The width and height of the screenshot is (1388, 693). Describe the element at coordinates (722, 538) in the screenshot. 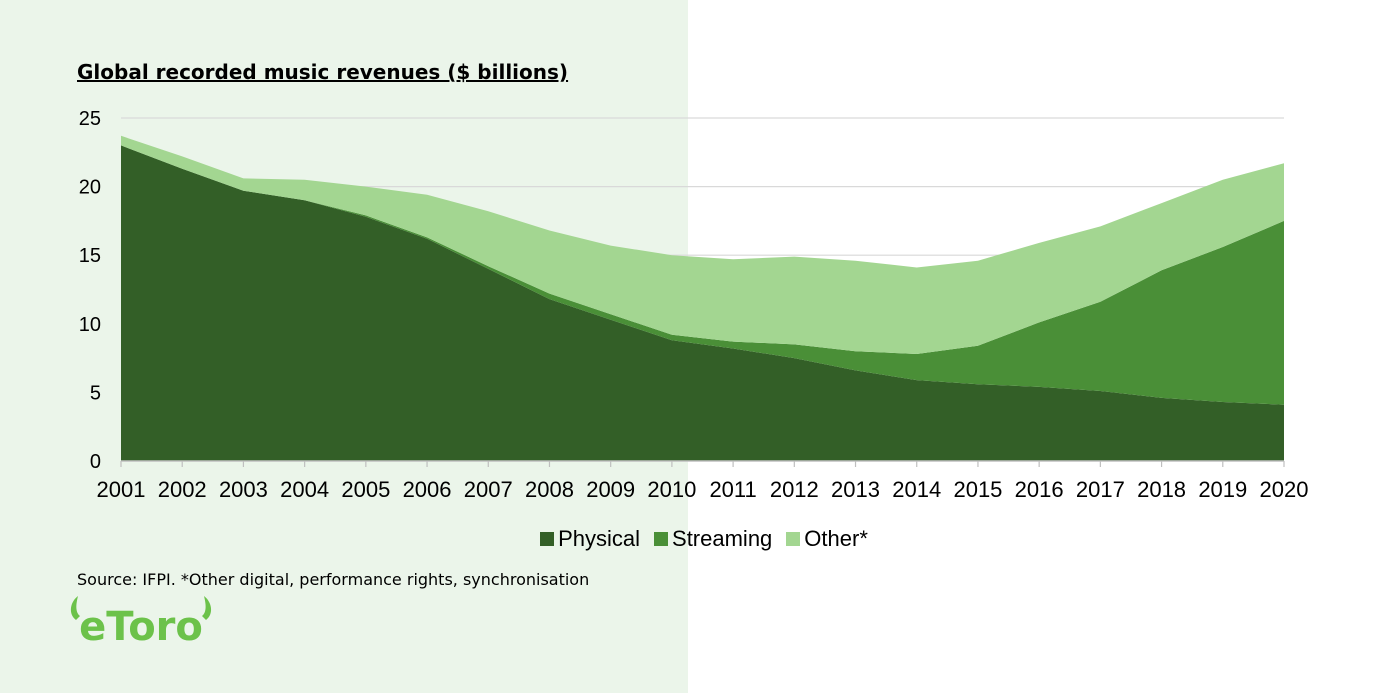

I see `legend-label-streaming: Streaming` at that location.